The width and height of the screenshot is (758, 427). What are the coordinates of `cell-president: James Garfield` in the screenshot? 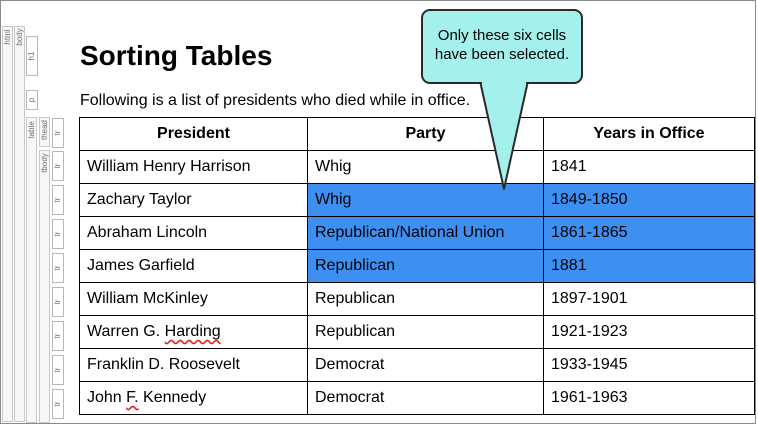 It's located at (193, 266).